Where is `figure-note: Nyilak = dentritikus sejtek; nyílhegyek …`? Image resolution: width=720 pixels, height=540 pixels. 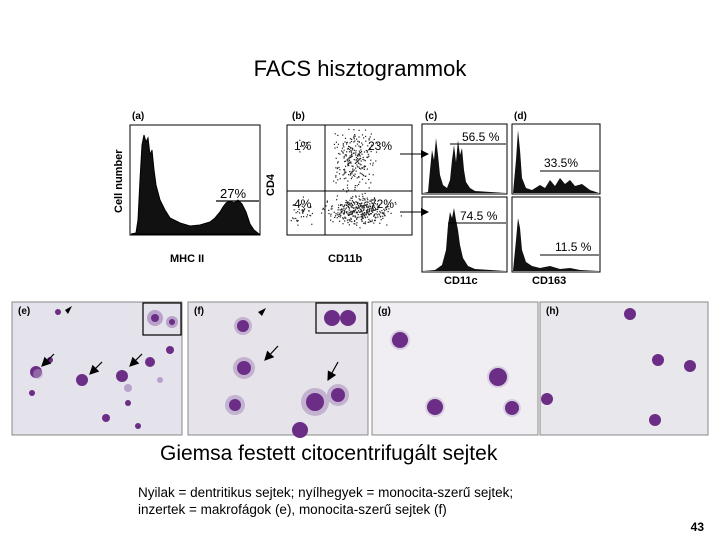 figure-note: Nyilak = dentritikus sejtek; nyílhegyek … is located at coordinates (325, 501).